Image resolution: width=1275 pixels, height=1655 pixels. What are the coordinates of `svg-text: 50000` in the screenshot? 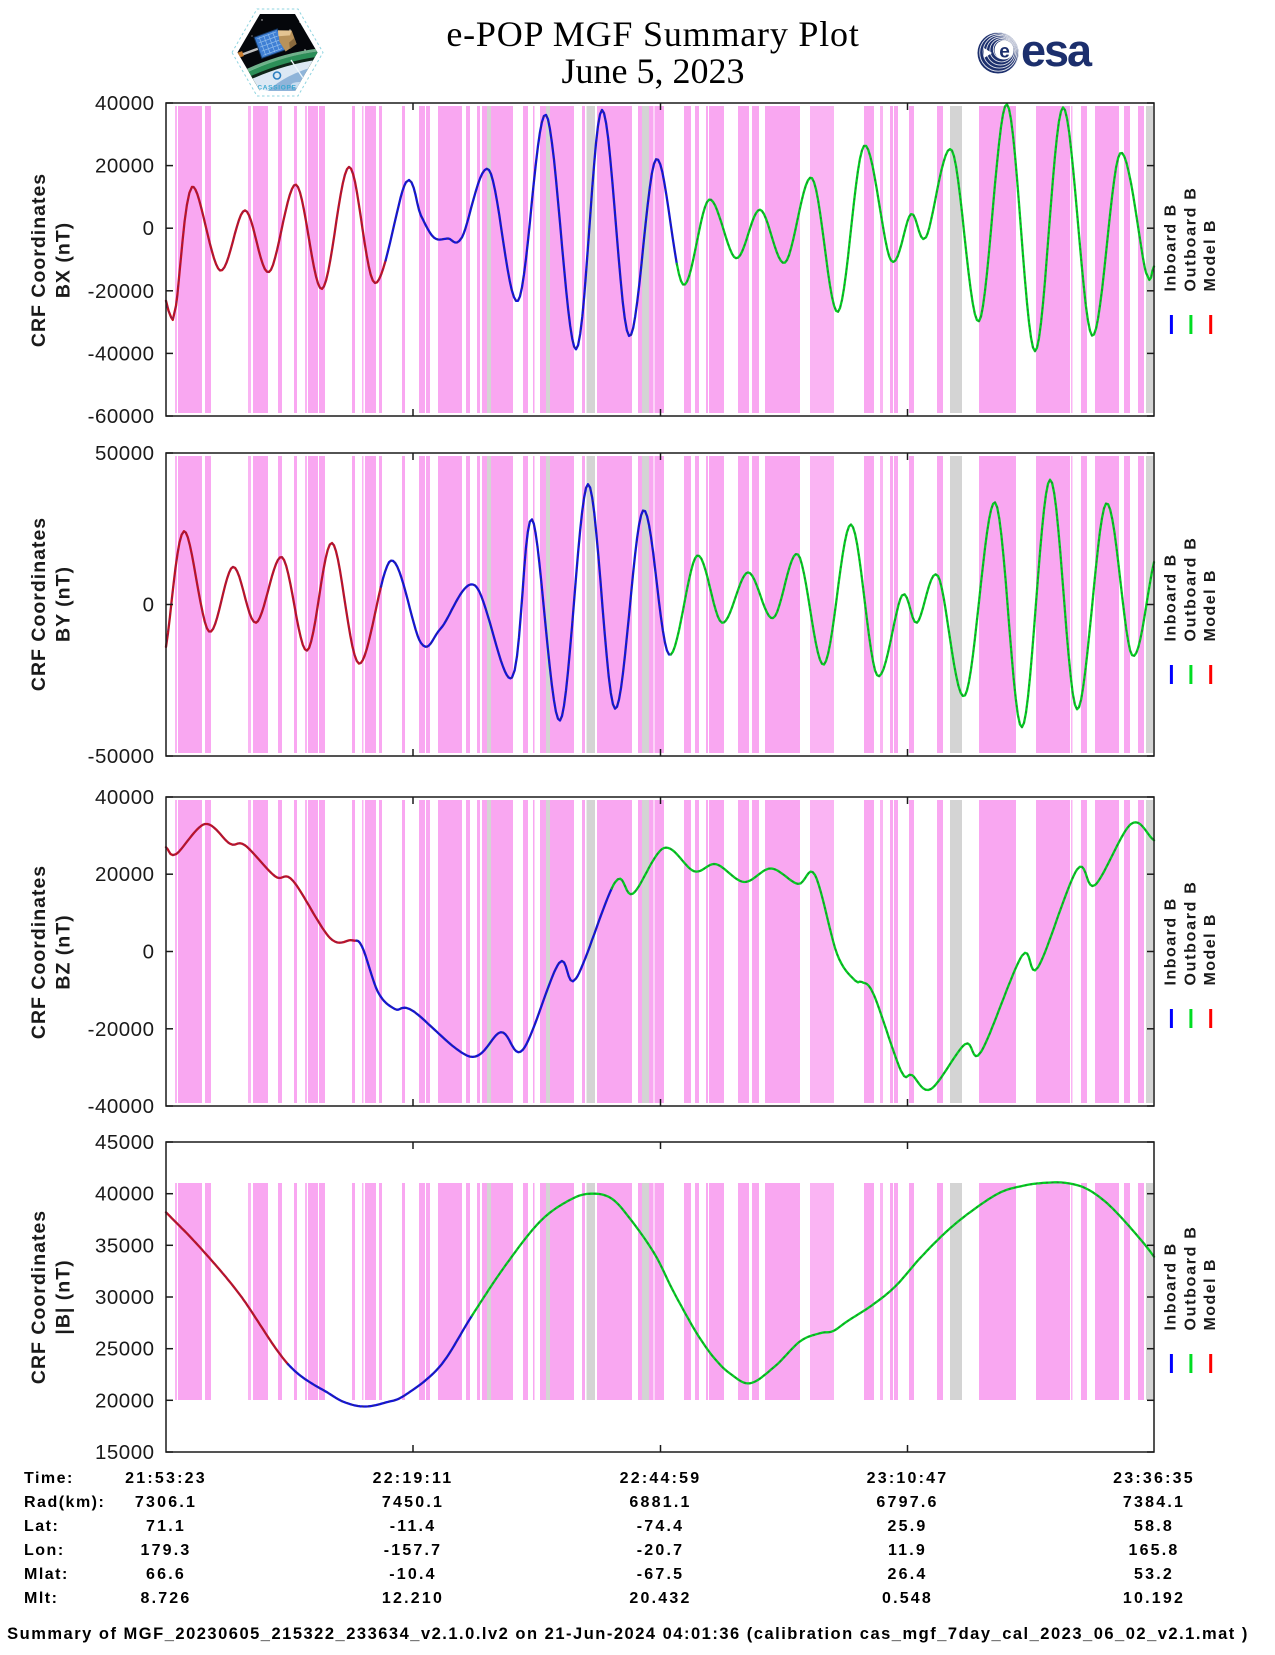 It's located at (125, 453).